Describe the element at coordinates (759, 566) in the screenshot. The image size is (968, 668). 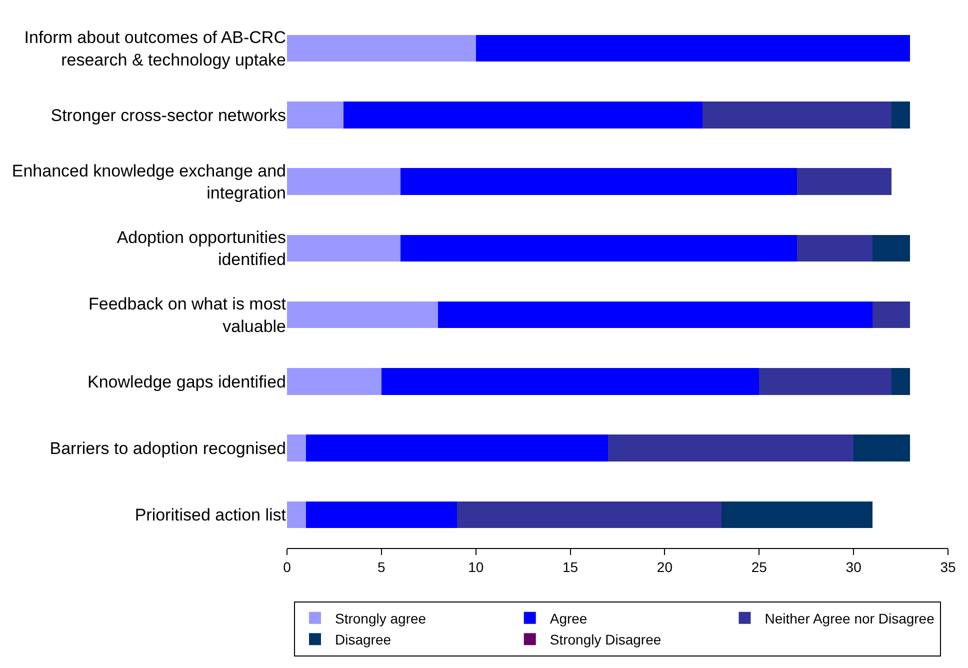
I see `x-tick-label: 25` at that location.